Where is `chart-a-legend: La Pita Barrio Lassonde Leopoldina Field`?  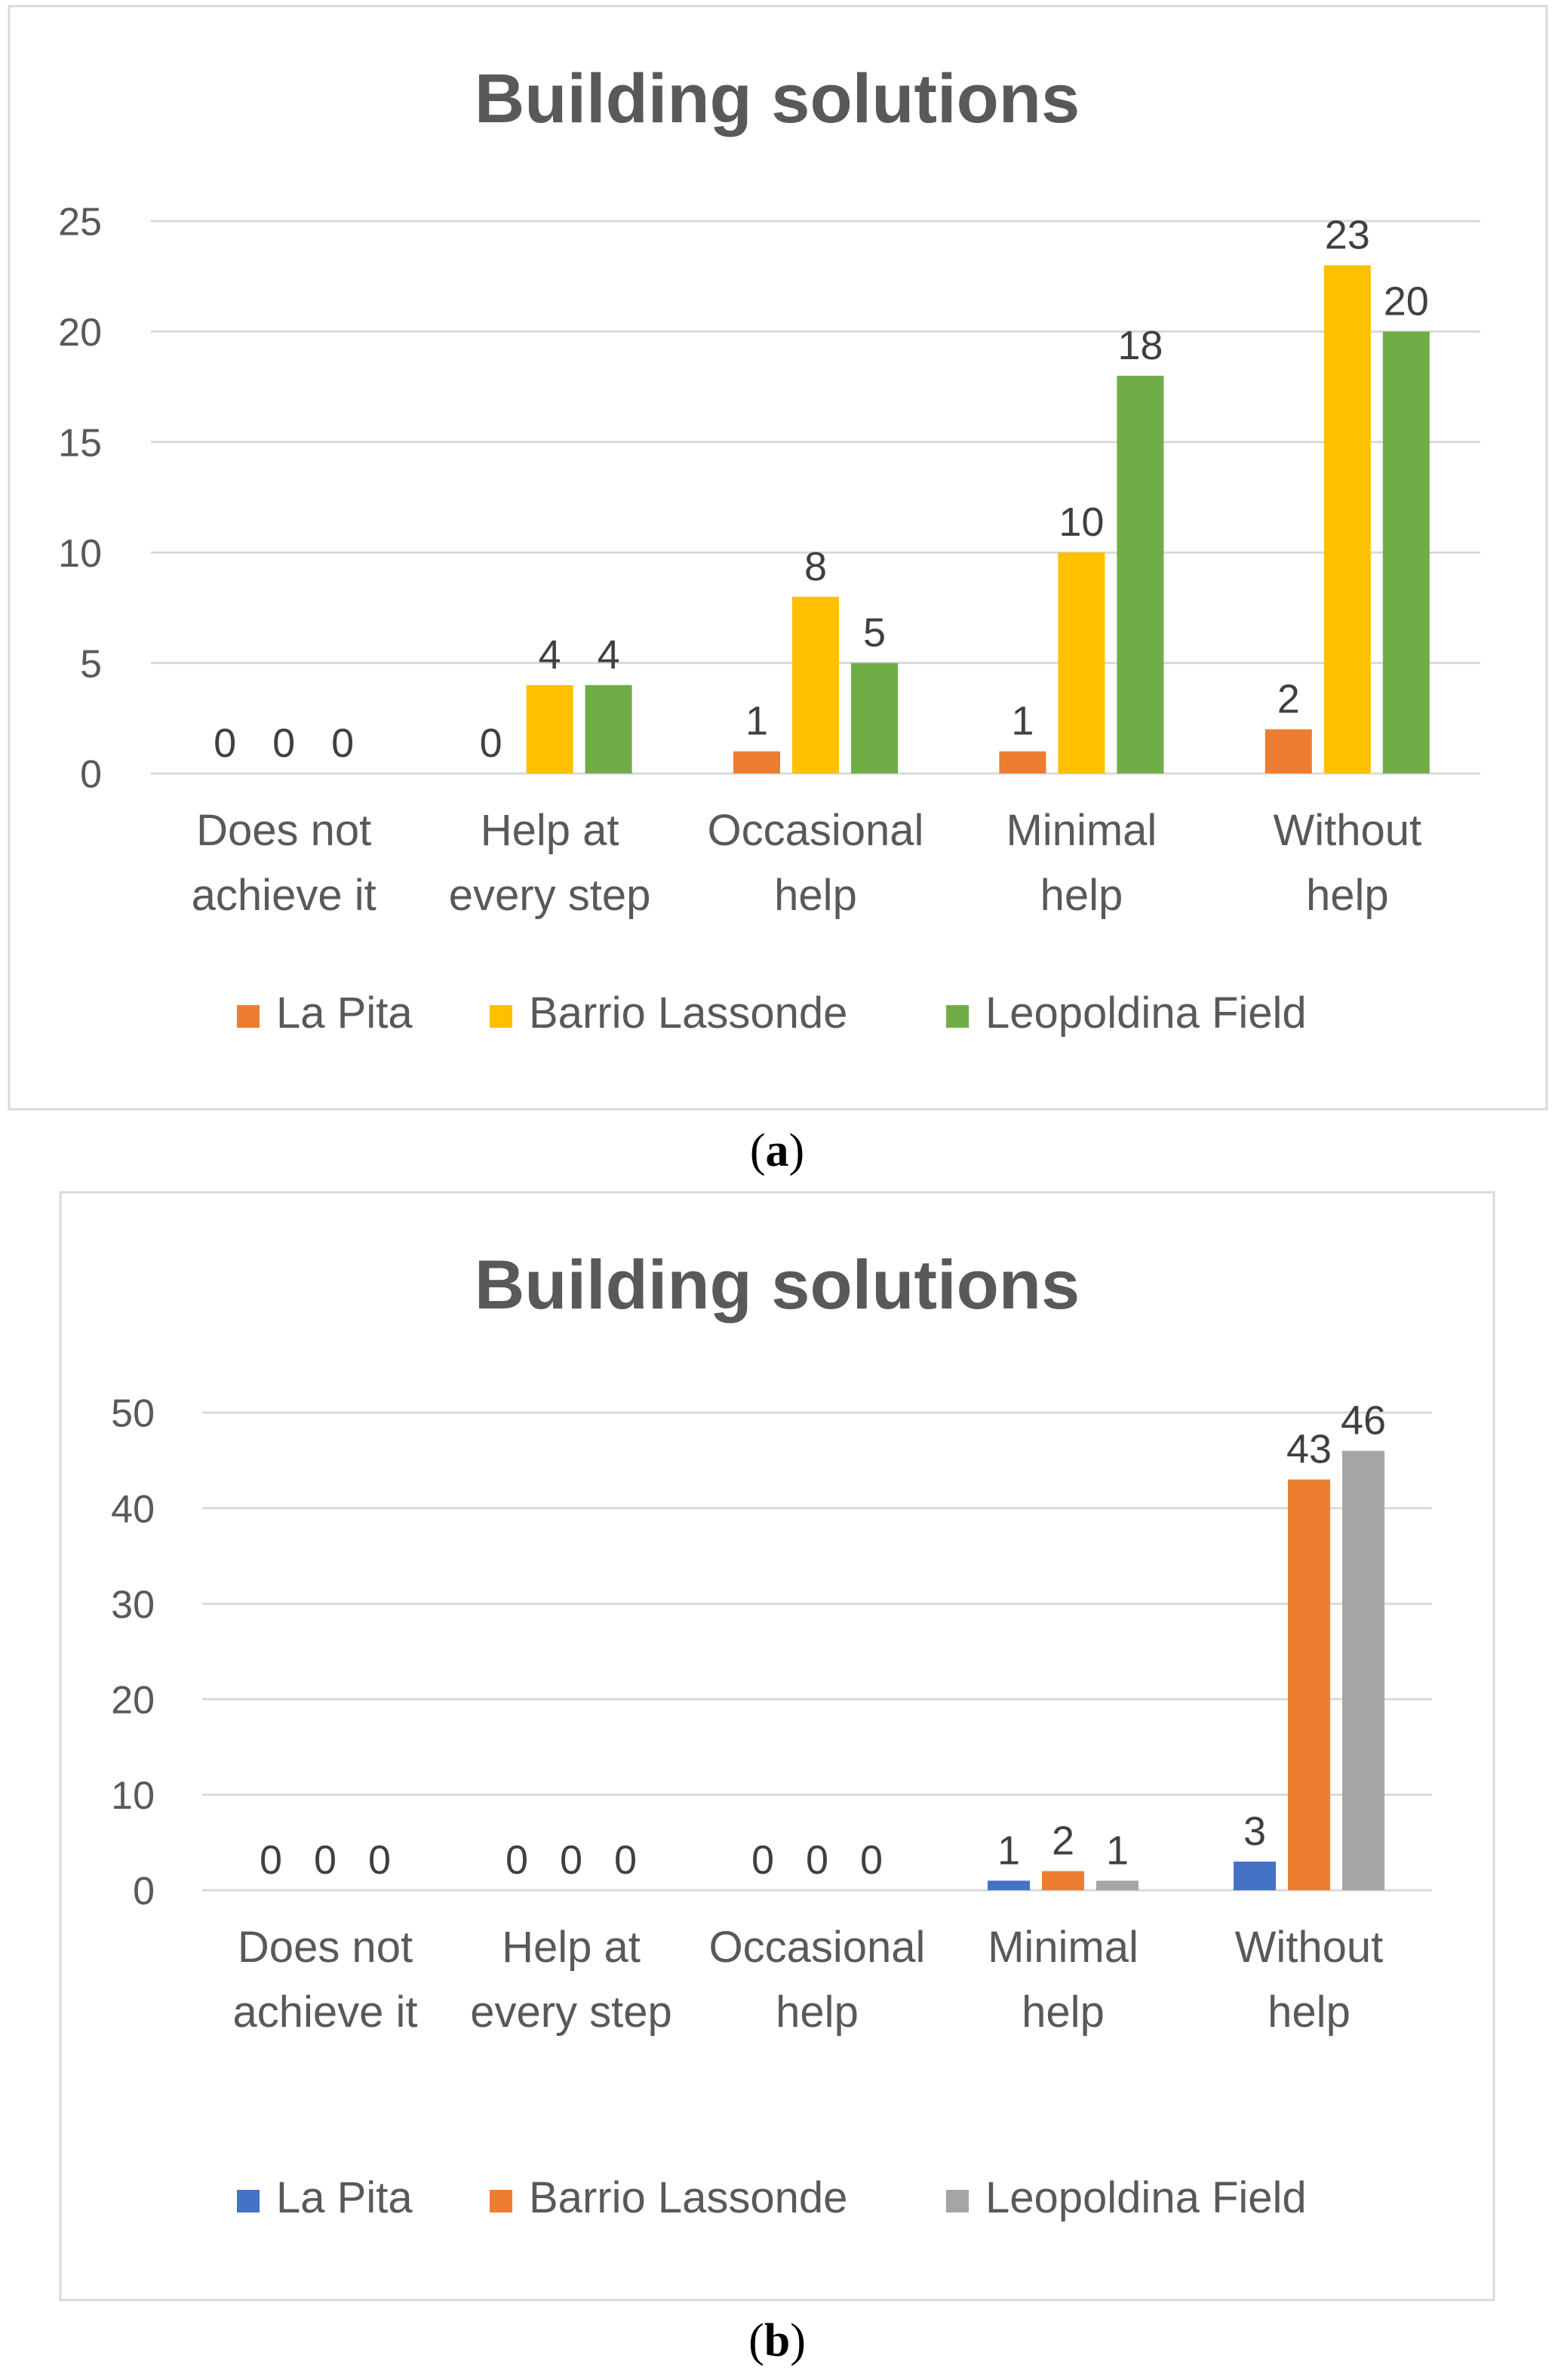 chart-a-legend: La Pita Barrio Lassonde Leopoldina Field is located at coordinates (772, 1013).